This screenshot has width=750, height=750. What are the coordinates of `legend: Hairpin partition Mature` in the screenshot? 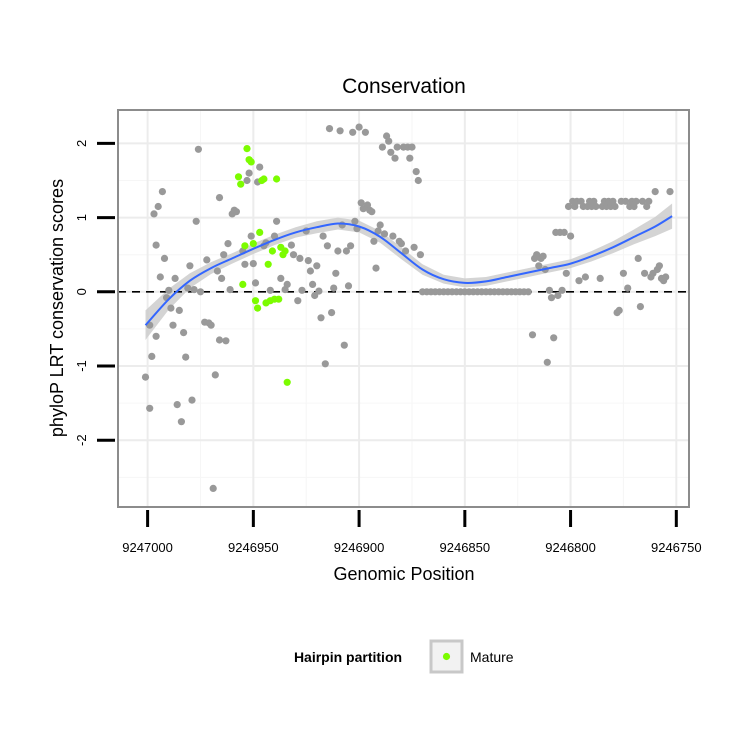 It's located at (404, 656).